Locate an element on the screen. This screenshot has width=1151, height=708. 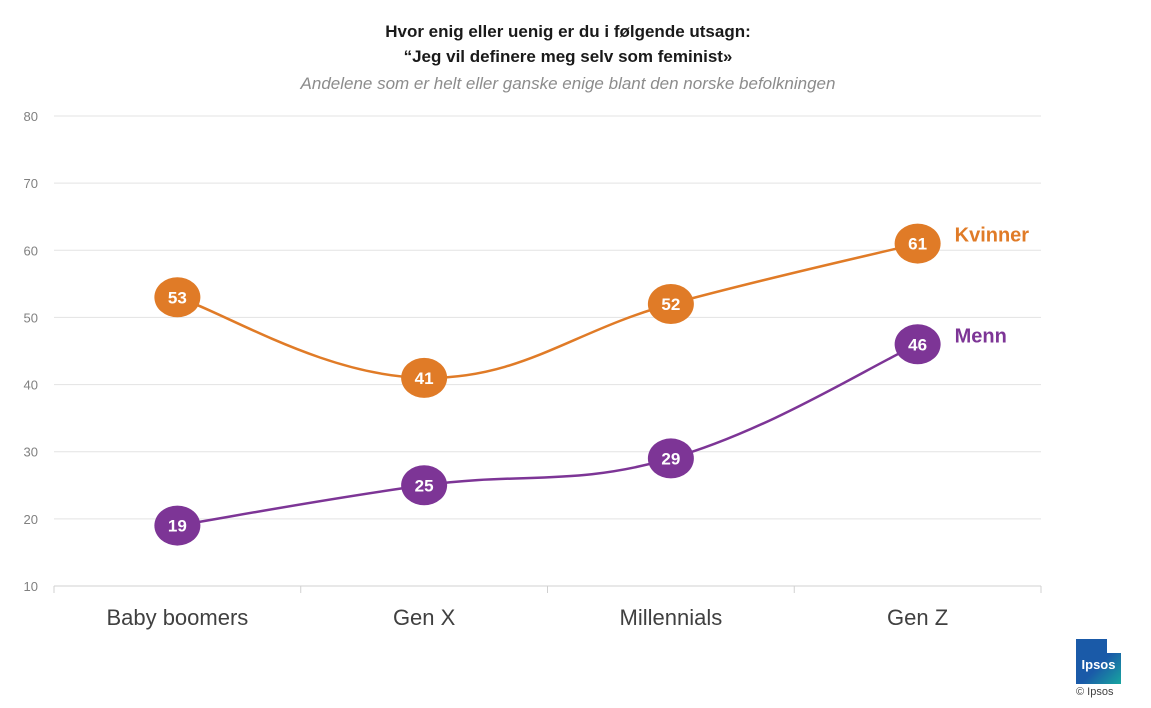
kvinner-data-label: 52 is located at coordinates (670, 304).